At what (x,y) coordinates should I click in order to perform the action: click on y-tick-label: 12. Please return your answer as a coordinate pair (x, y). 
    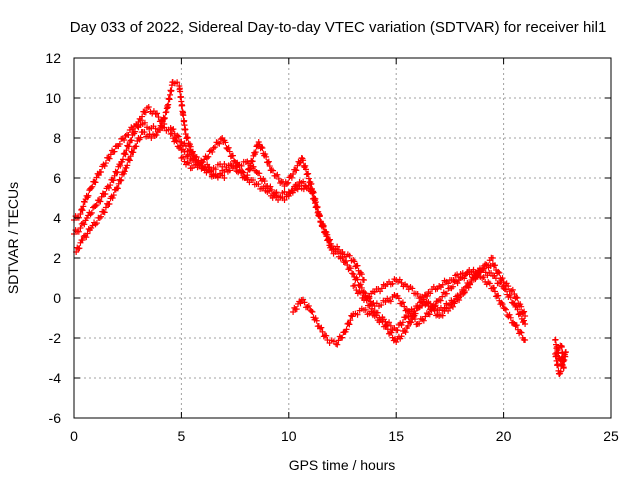
    Looking at the image, I should click on (53, 58).